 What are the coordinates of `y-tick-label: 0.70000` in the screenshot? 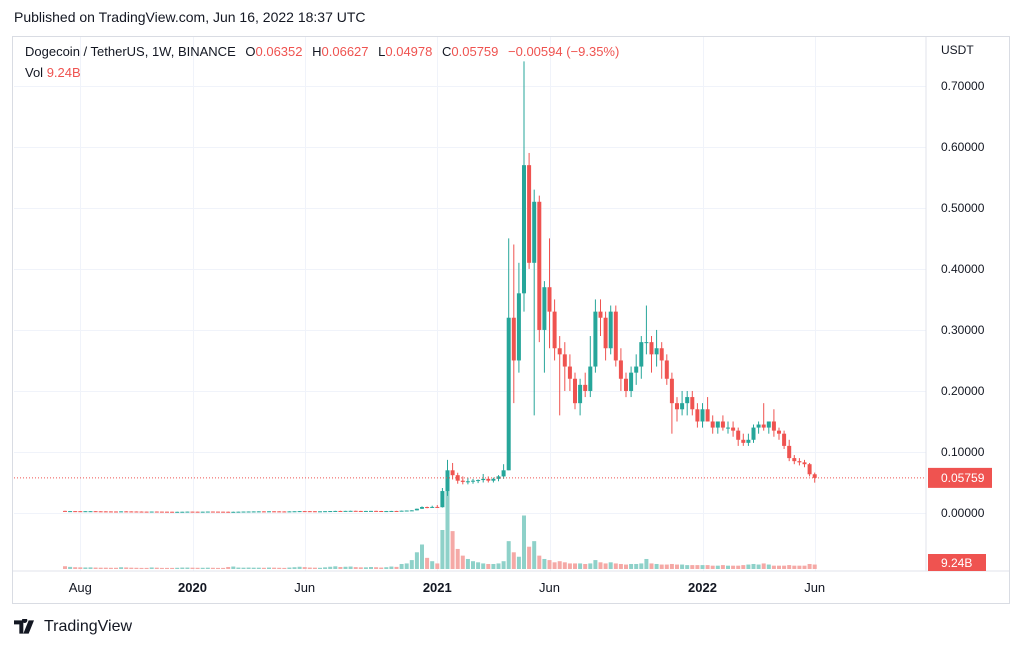 It's located at (963, 86).